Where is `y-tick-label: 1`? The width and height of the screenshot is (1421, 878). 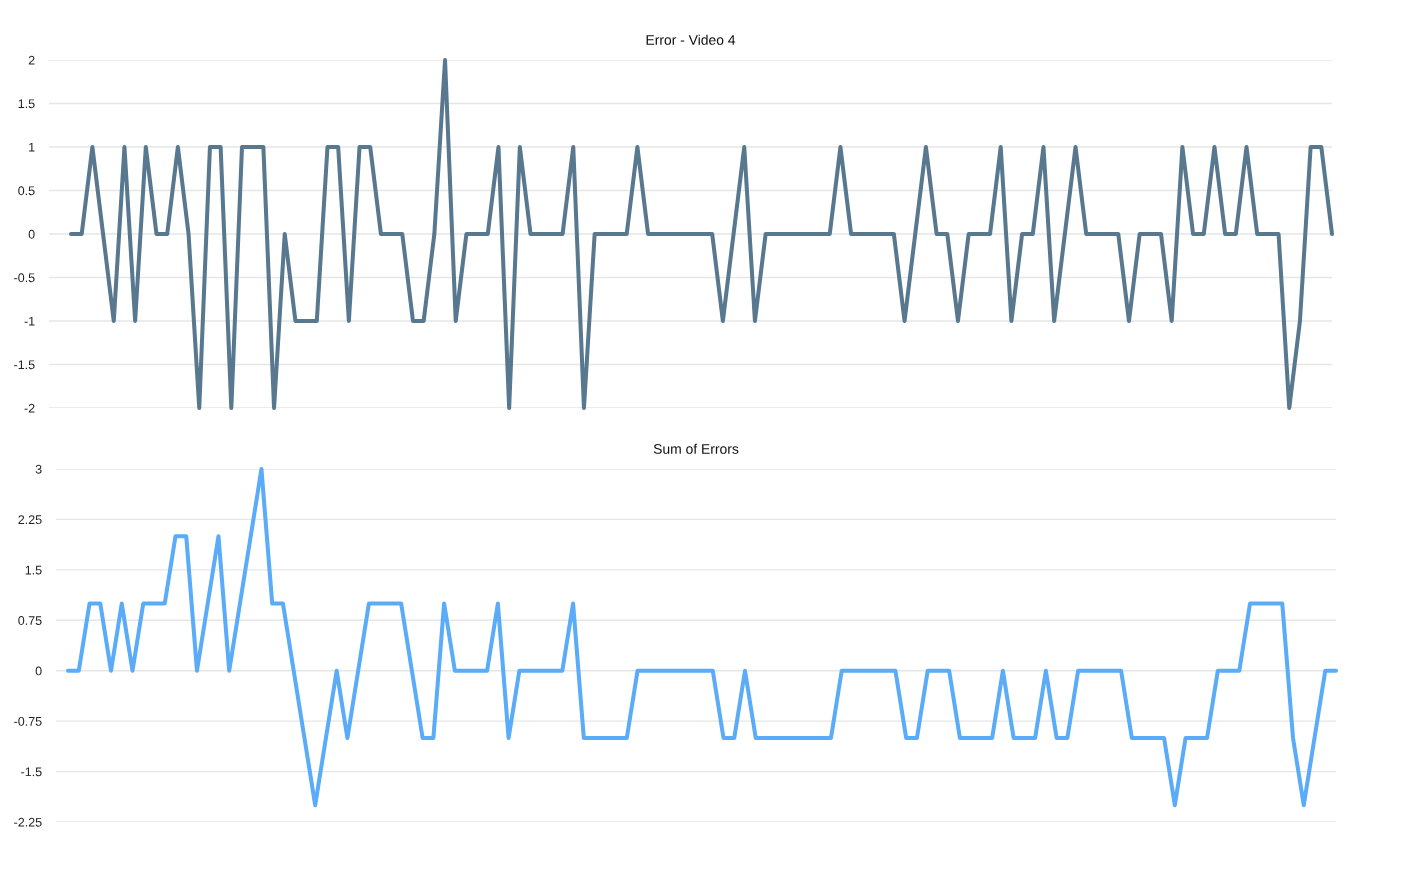 y-tick-label: 1 is located at coordinates (32, 147).